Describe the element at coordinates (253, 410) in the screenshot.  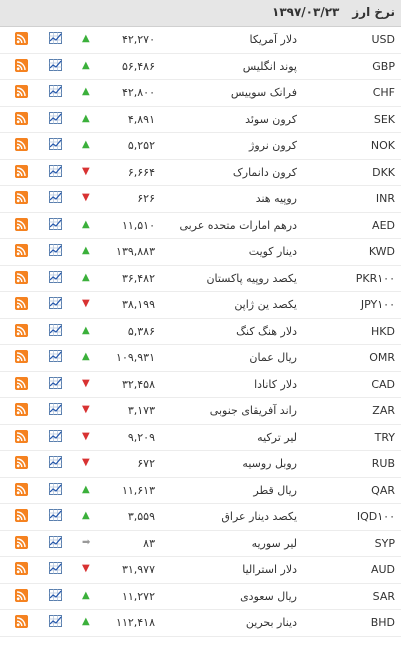
I see `currency-name: راند آفریقای جنوبی` at that location.